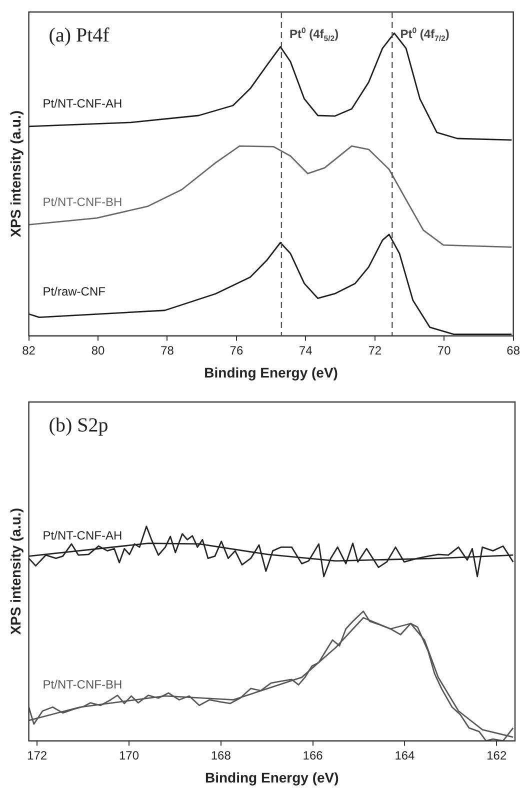 Image resolution: width=531 pixels, height=801 pixels. What do you see at coordinates (313, 755) in the screenshot?
I see `x-tick-label: 166` at bounding box center [313, 755].